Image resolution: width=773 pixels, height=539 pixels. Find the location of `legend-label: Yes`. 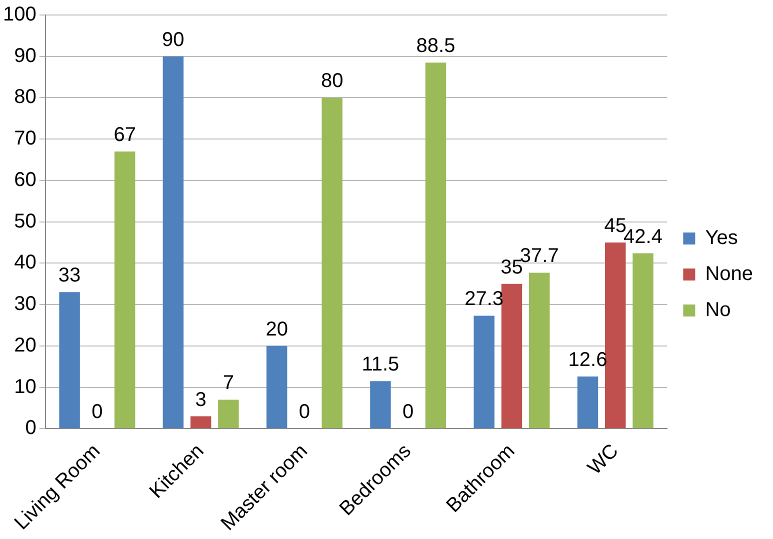

legend-label: Yes is located at coordinates (721, 238).